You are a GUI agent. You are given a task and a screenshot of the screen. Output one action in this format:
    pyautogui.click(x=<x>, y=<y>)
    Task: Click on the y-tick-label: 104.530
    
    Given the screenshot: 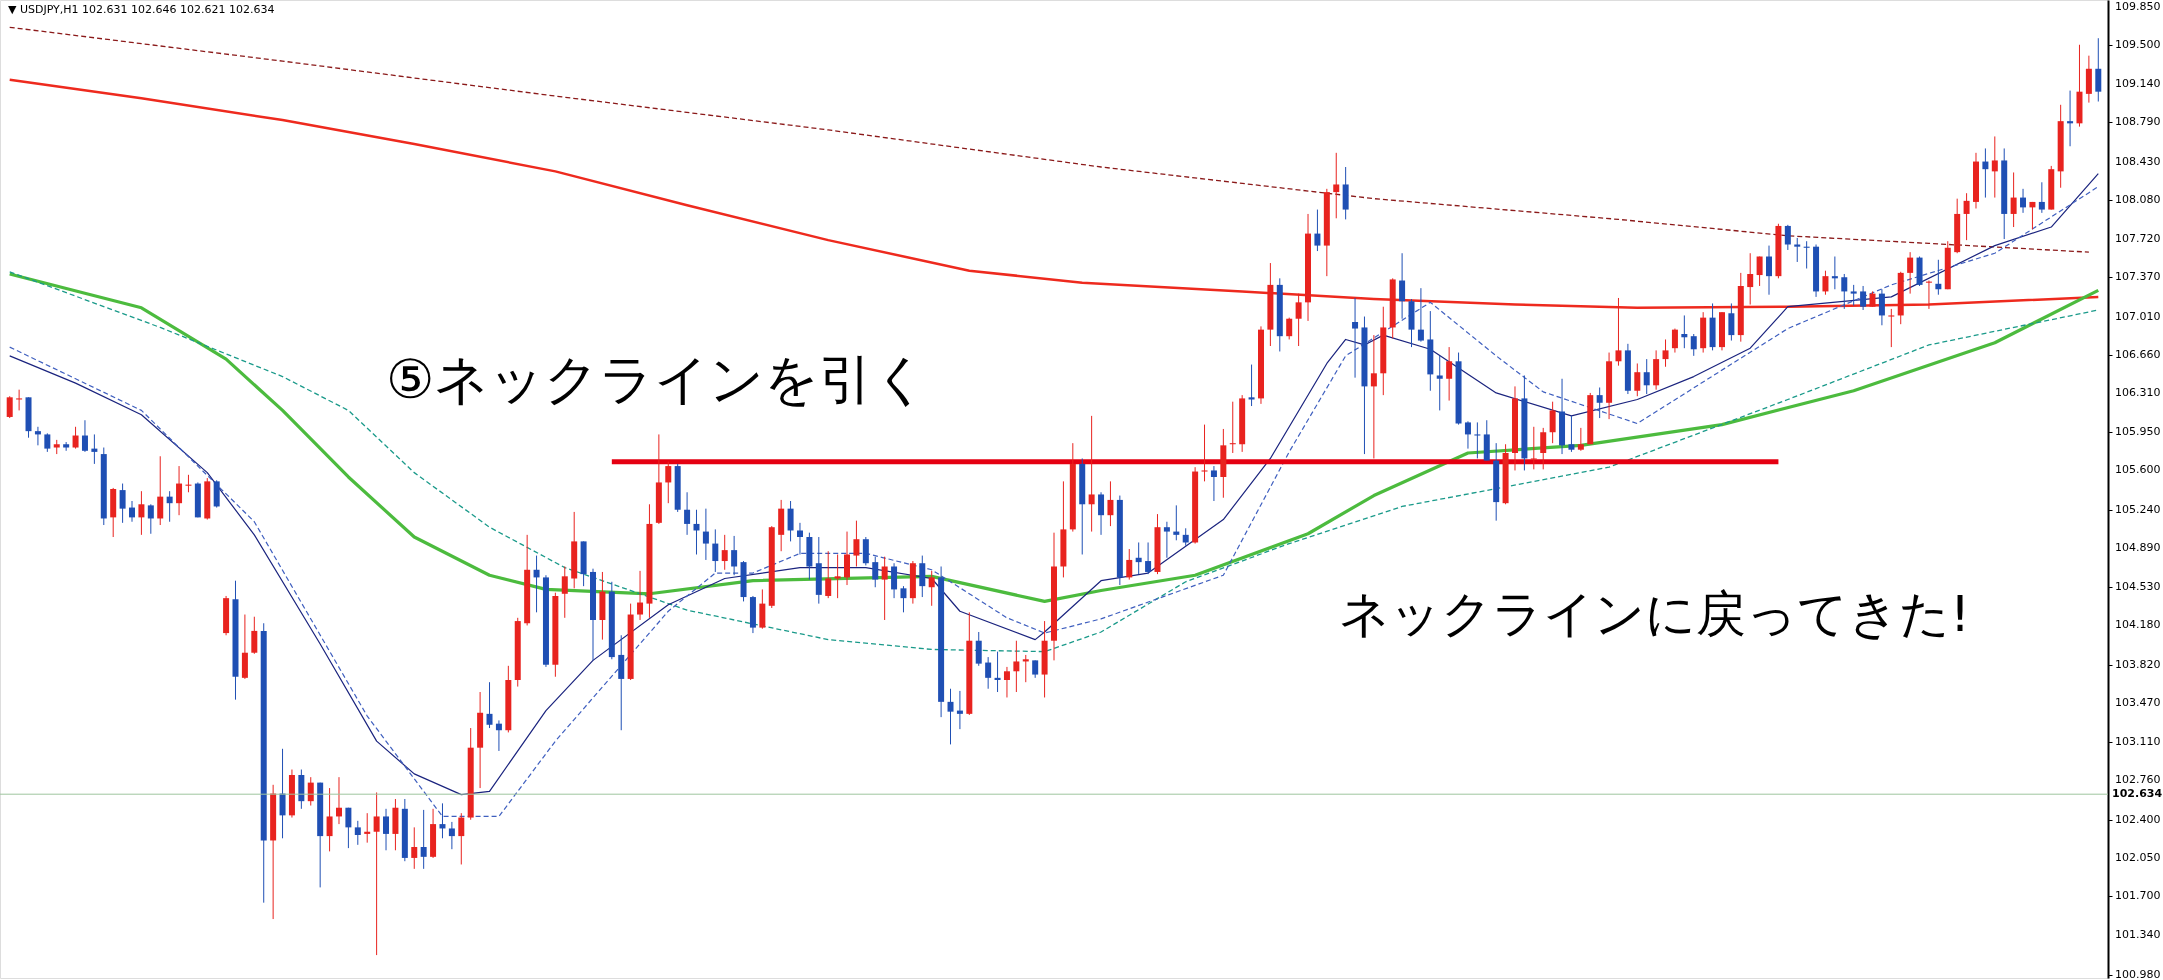 What is the action you would take?
    pyautogui.click(x=2138, y=587)
    